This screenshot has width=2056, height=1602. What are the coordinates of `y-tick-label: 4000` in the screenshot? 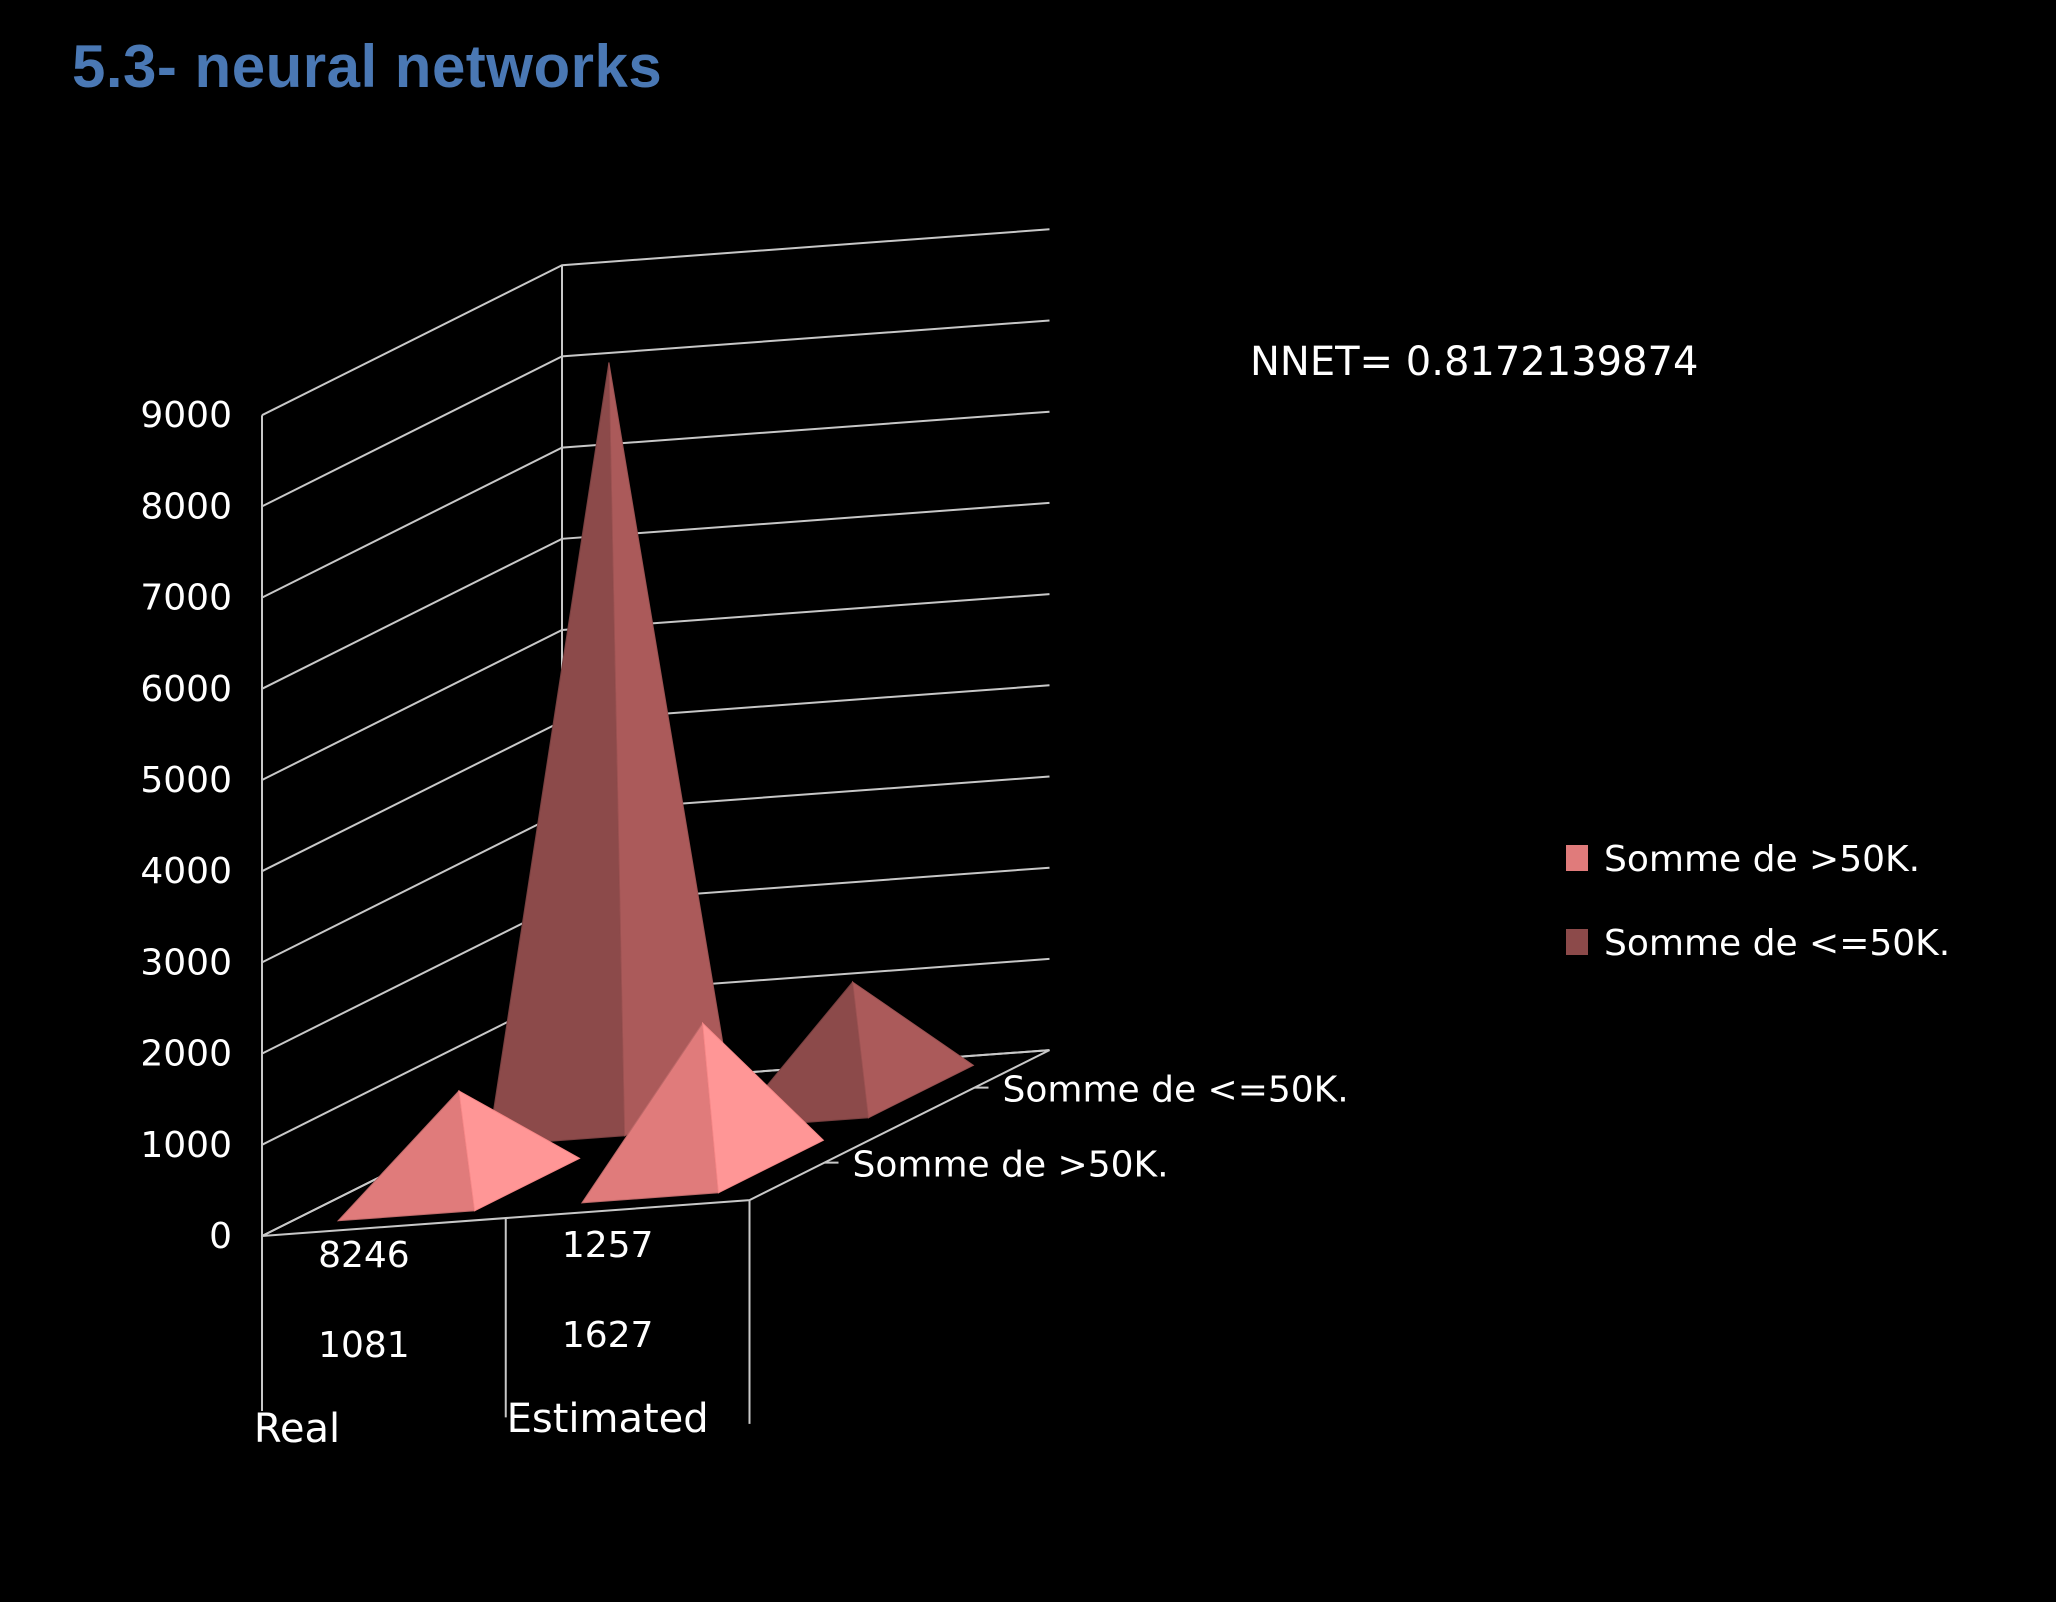 It's located at (186, 871).